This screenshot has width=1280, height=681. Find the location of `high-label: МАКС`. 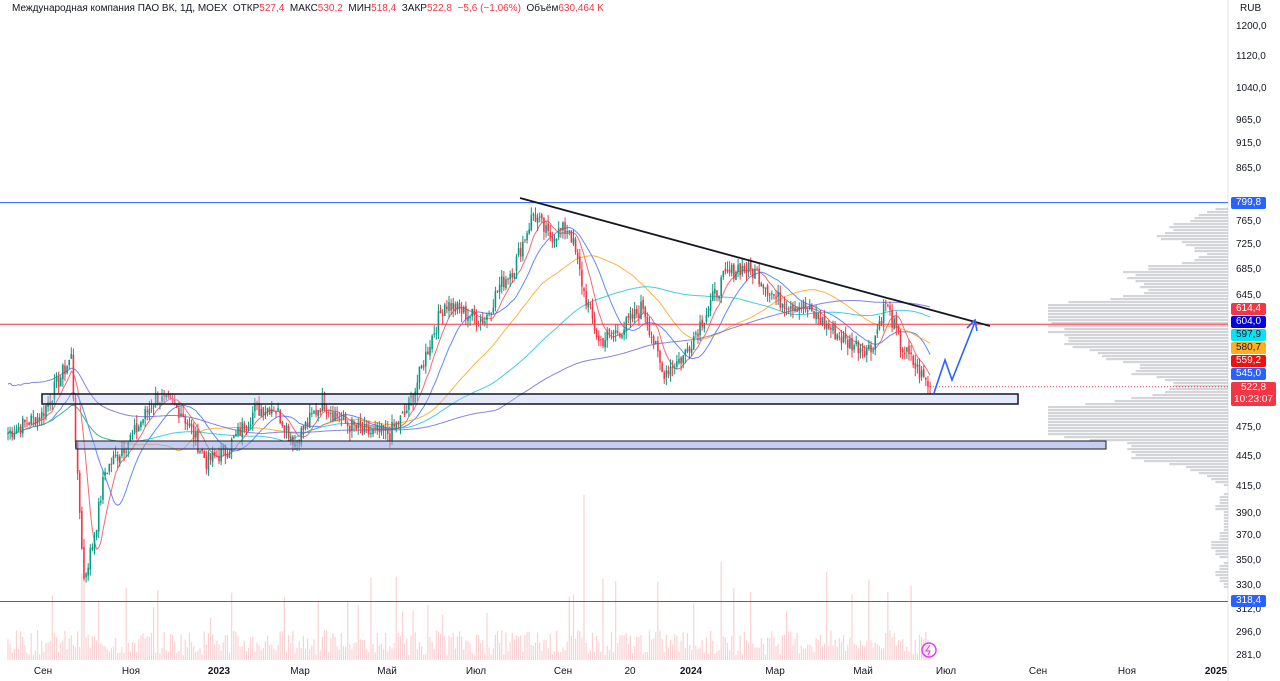

high-label: МАКС is located at coordinates (303, 8).